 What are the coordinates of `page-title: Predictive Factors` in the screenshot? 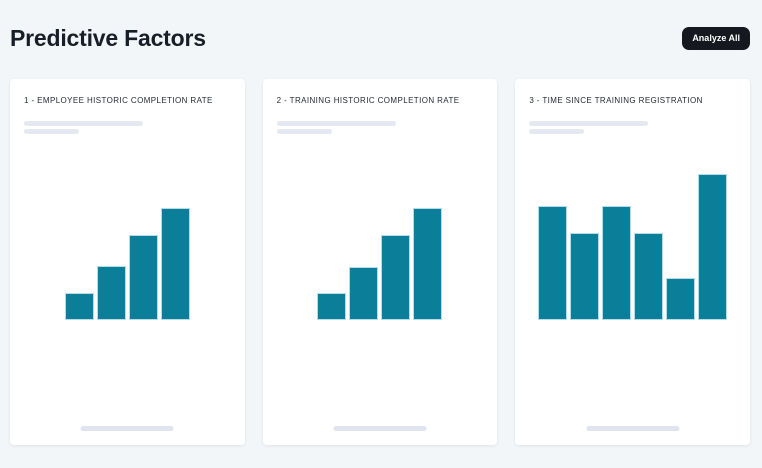 It's located at (108, 37).